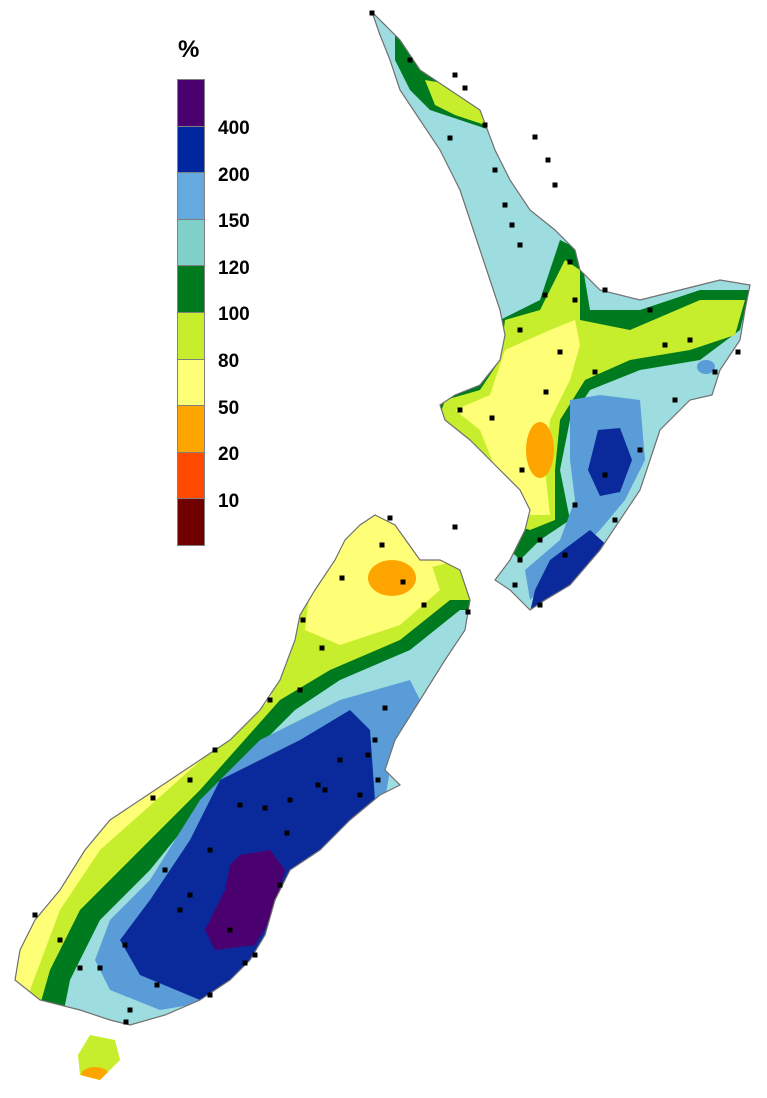 The width and height of the screenshot is (767, 1098). What do you see at coordinates (234, 315) in the screenshot?
I see `legend-label: 100` at bounding box center [234, 315].